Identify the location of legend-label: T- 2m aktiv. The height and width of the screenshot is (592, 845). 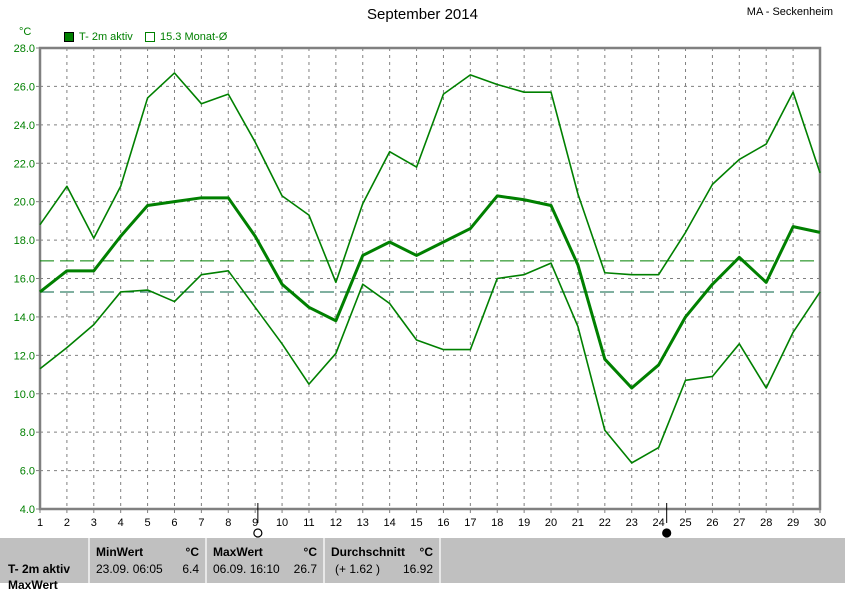
(106, 37).